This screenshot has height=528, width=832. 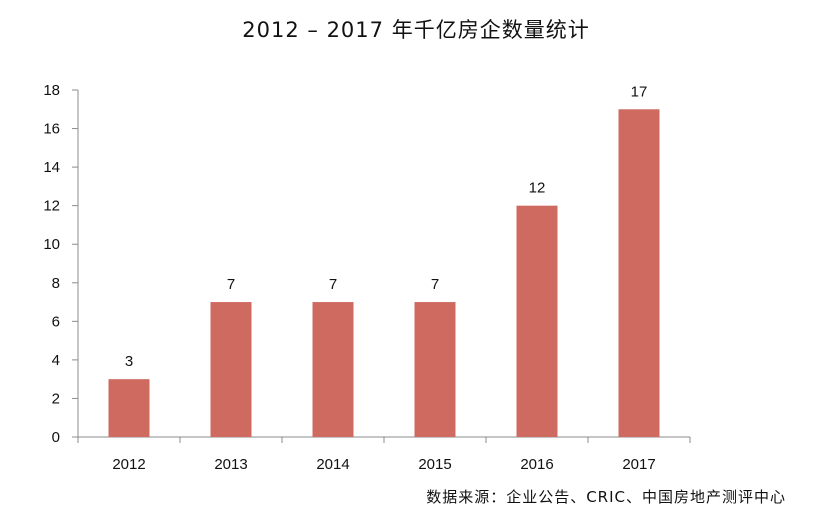 I want to click on y-tick-label: 8, so click(x=56, y=283).